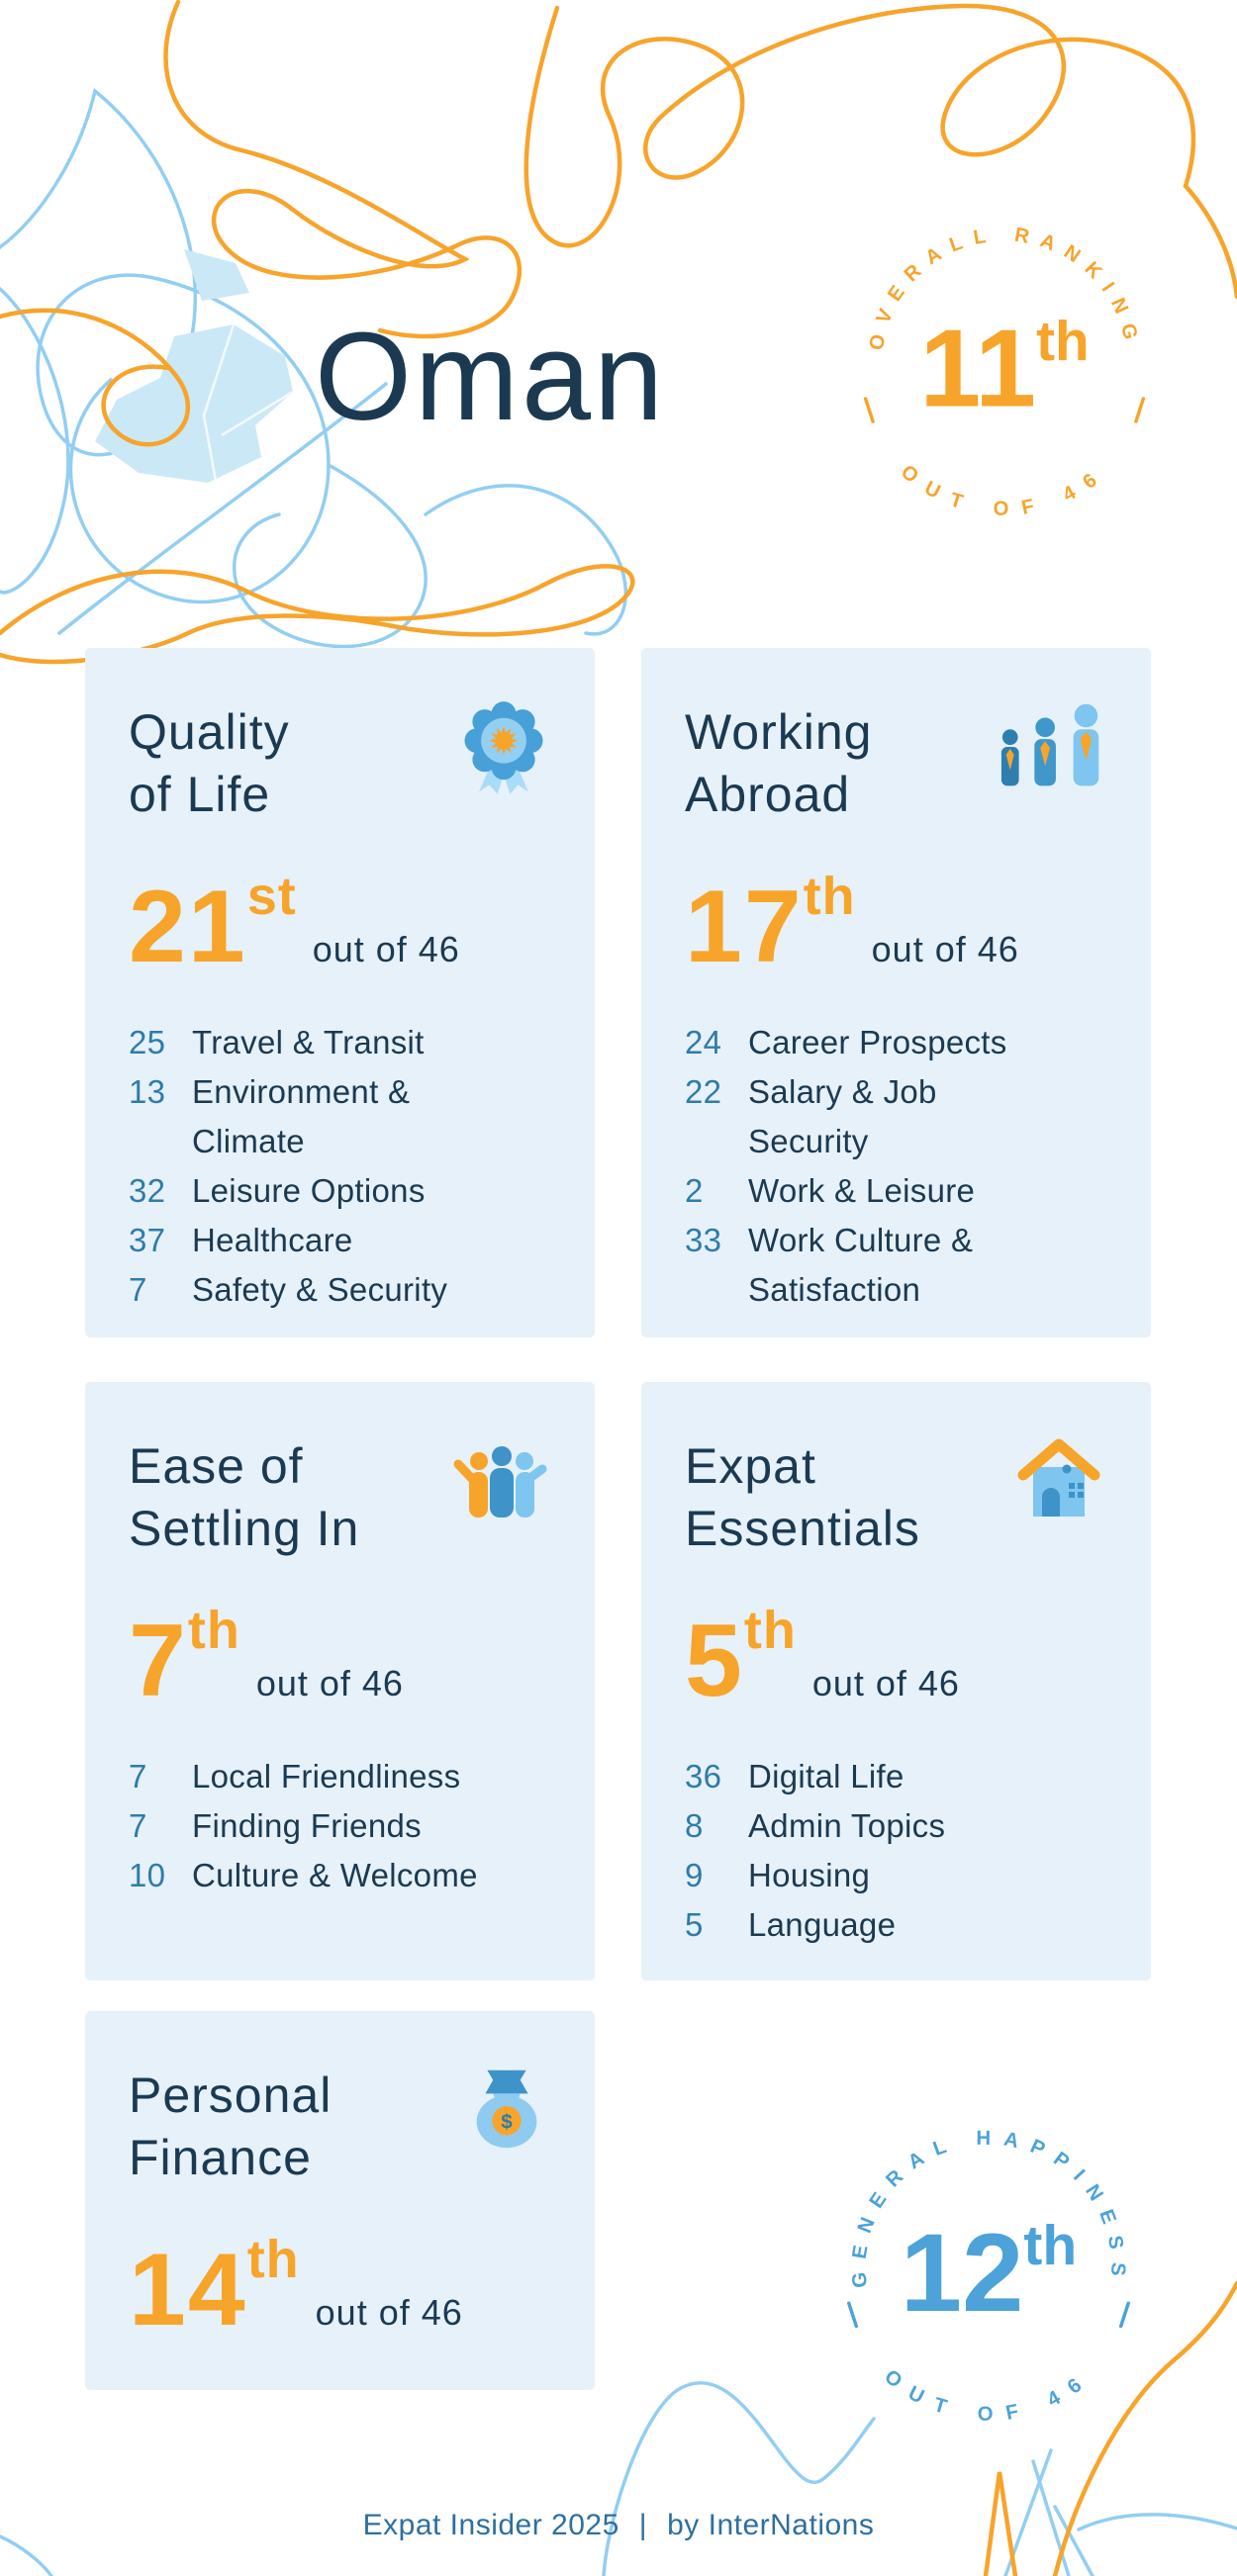 The width and height of the screenshot is (1237, 2576). Describe the element at coordinates (295, 1776) in the screenshot. I see `list-item: 7 Local Friendliness` at that location.